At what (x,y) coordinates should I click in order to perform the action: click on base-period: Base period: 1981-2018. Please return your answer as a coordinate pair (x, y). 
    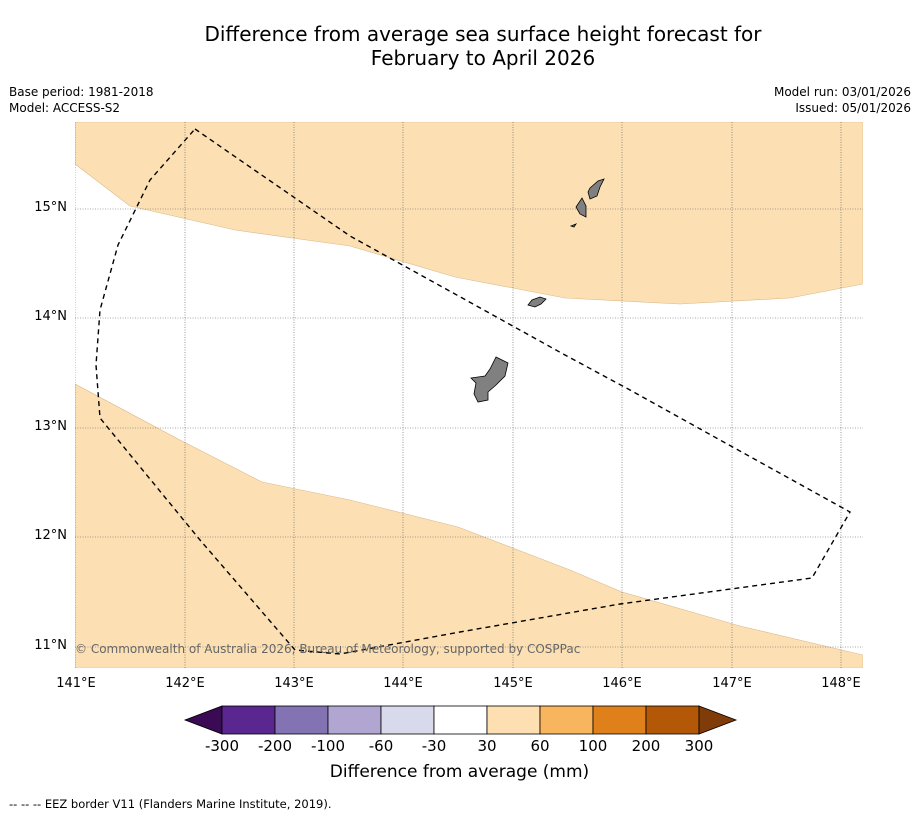
    Looking at the image, I should click on (81, 92).